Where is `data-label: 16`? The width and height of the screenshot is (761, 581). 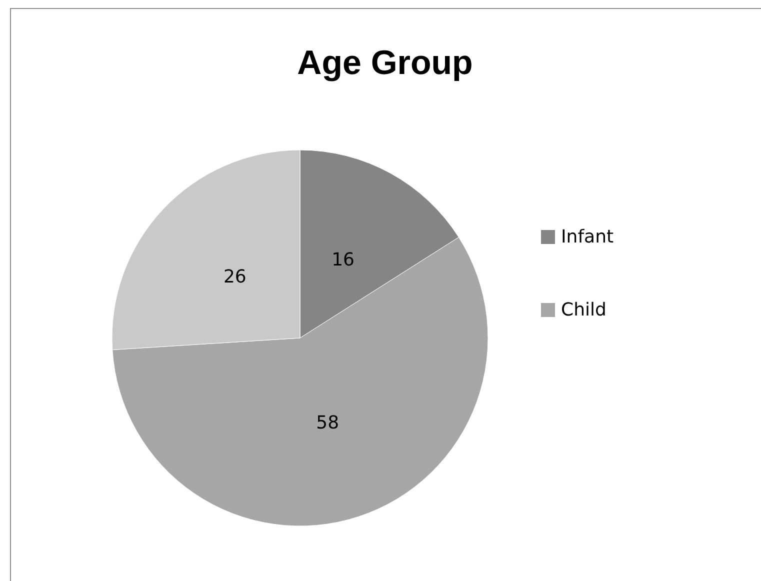
data-label: 16 is located at coordinates (343, 259).